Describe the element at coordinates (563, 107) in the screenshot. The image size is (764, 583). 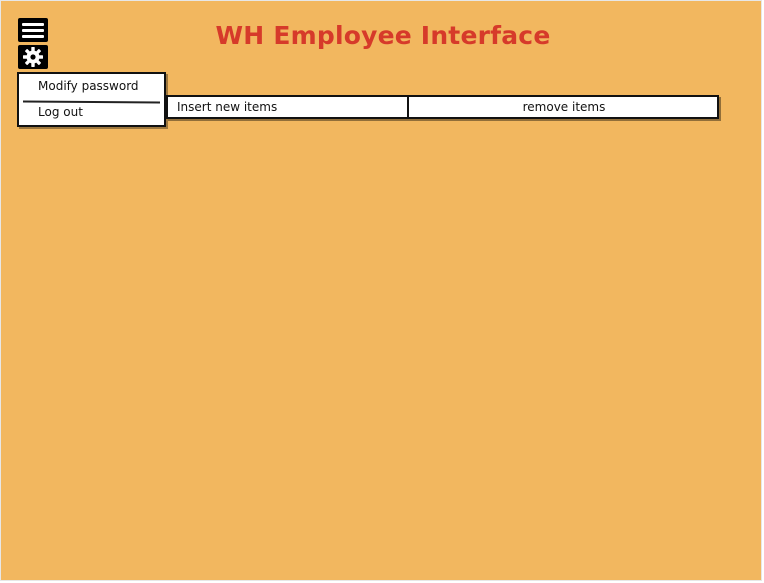
I see `tab-remove-items: remove items` at that location.